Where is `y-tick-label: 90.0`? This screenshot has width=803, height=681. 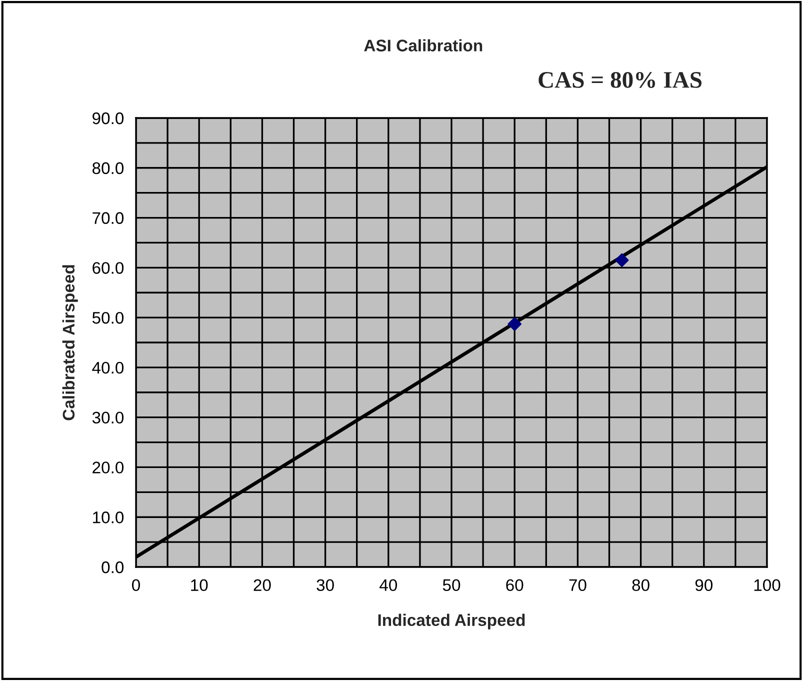 y-tick-label: 90.0 is located at coordinates (108, 118).